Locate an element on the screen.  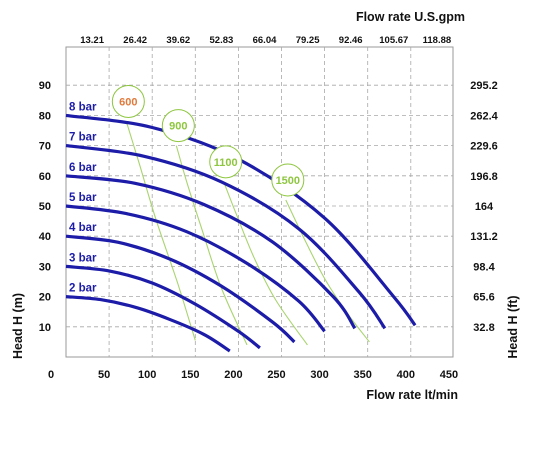
y-tick-label: 60 is located at coordinates (45, 177).